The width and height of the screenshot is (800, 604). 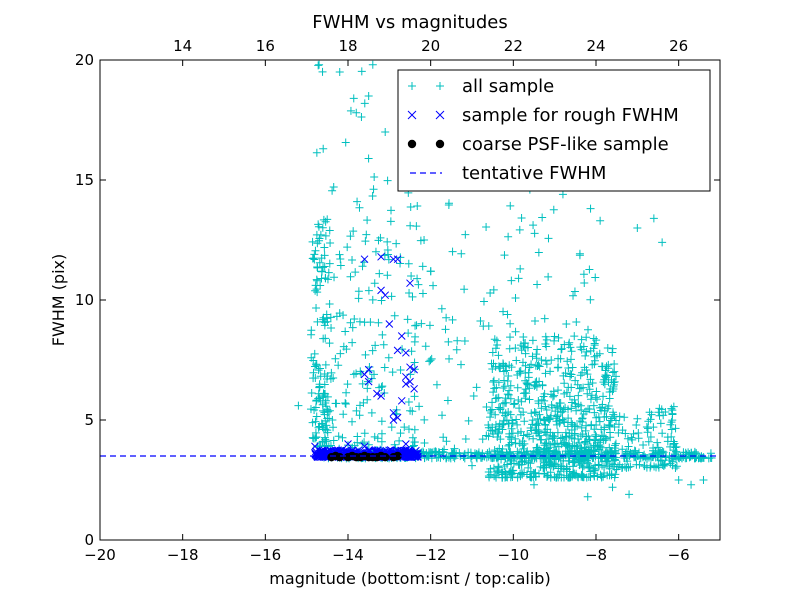 I want to click on x-tick-label: −12, so click(x=431, y=555).